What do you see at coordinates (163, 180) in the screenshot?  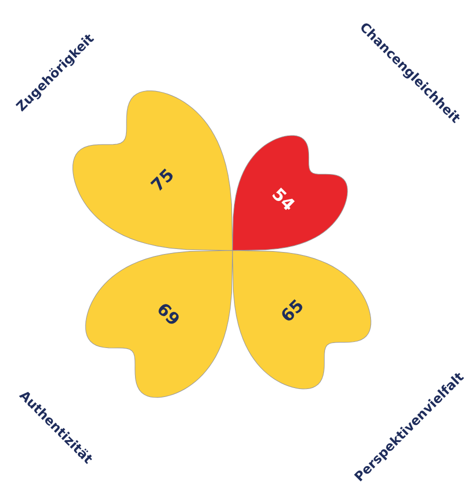 I see `data-label: 75` at bounding box center [163, 180].